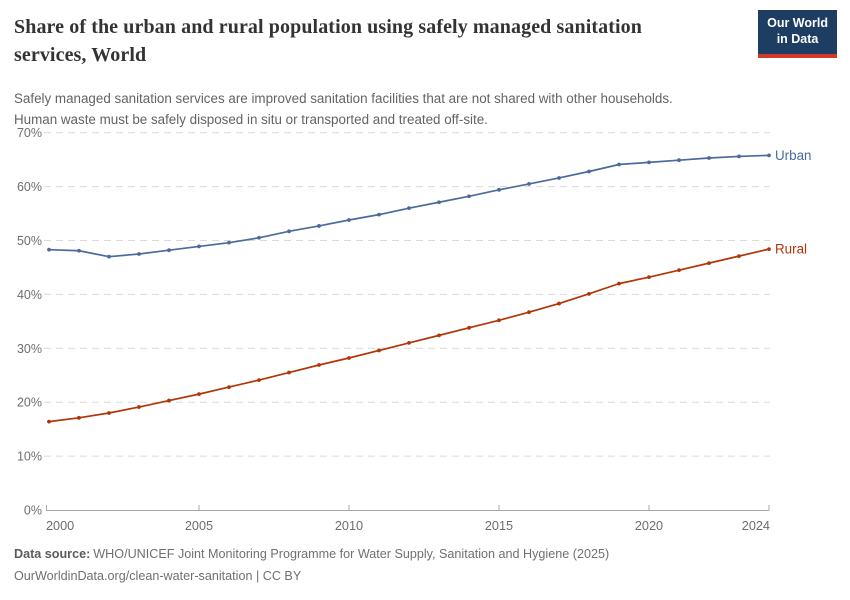 Image resolution: width=850 pixels, height=600 pixels. I want to click on y-axis-label: 60%, so click(29, 187).